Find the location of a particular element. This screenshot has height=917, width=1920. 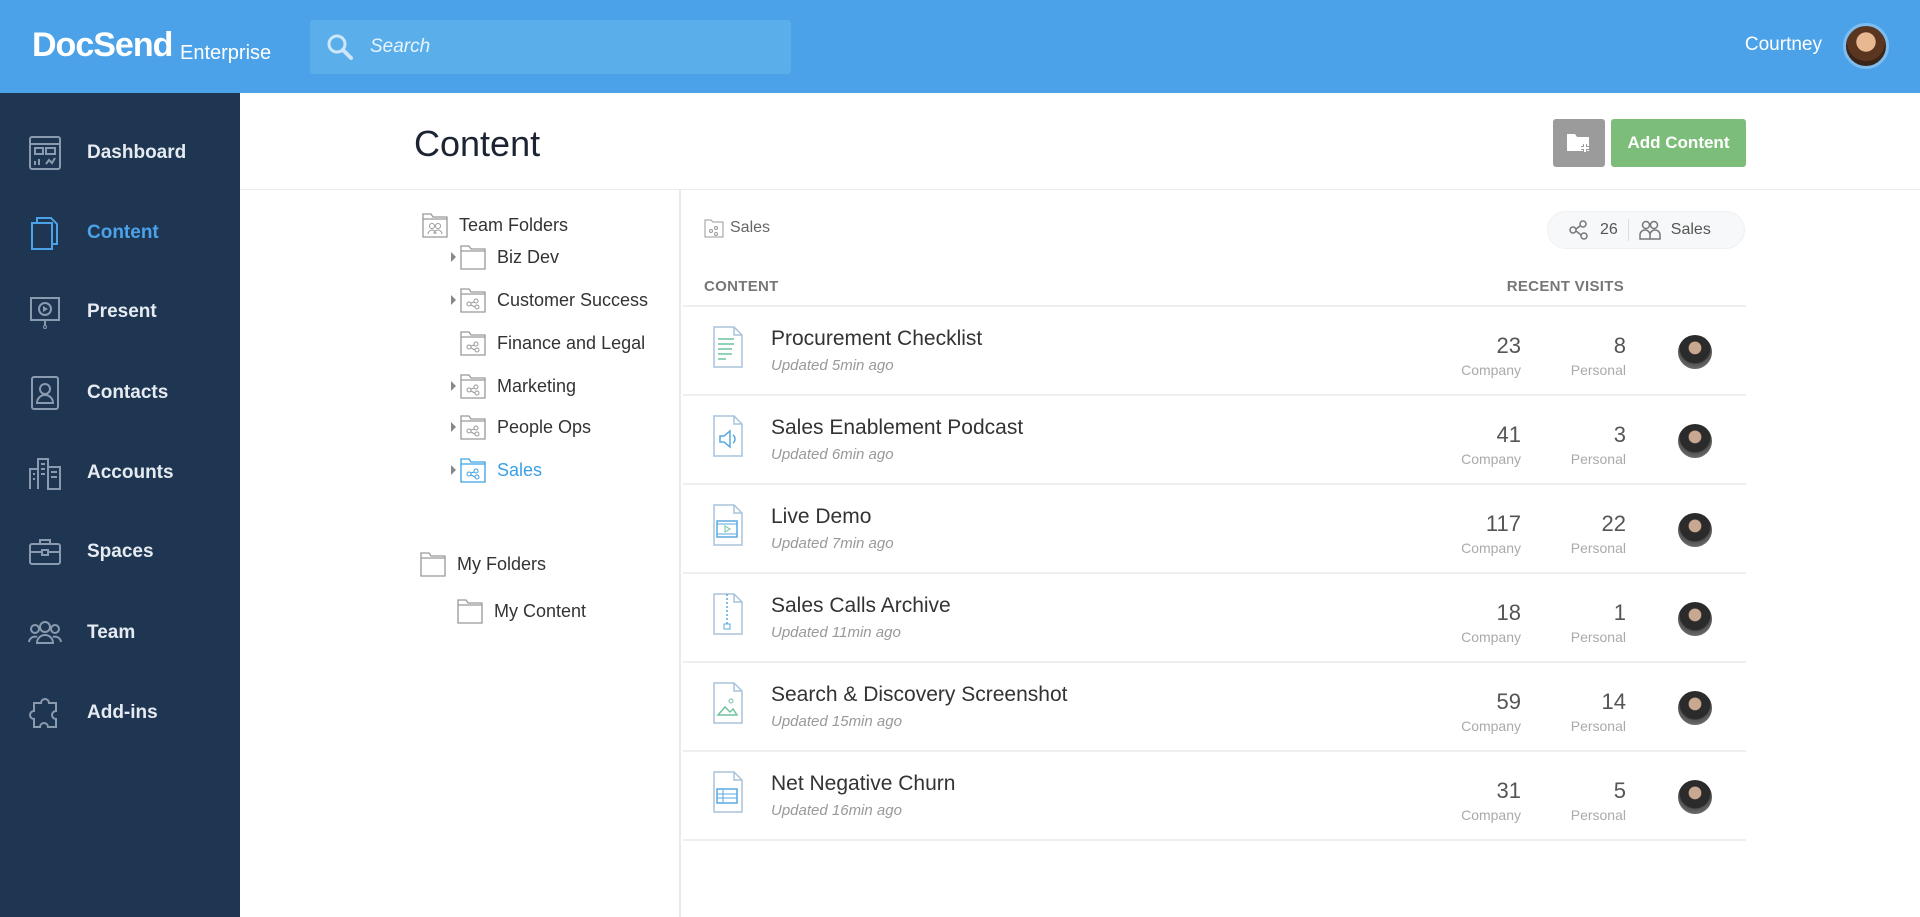

group-name: Sales is located at coordinates (1690, 229).